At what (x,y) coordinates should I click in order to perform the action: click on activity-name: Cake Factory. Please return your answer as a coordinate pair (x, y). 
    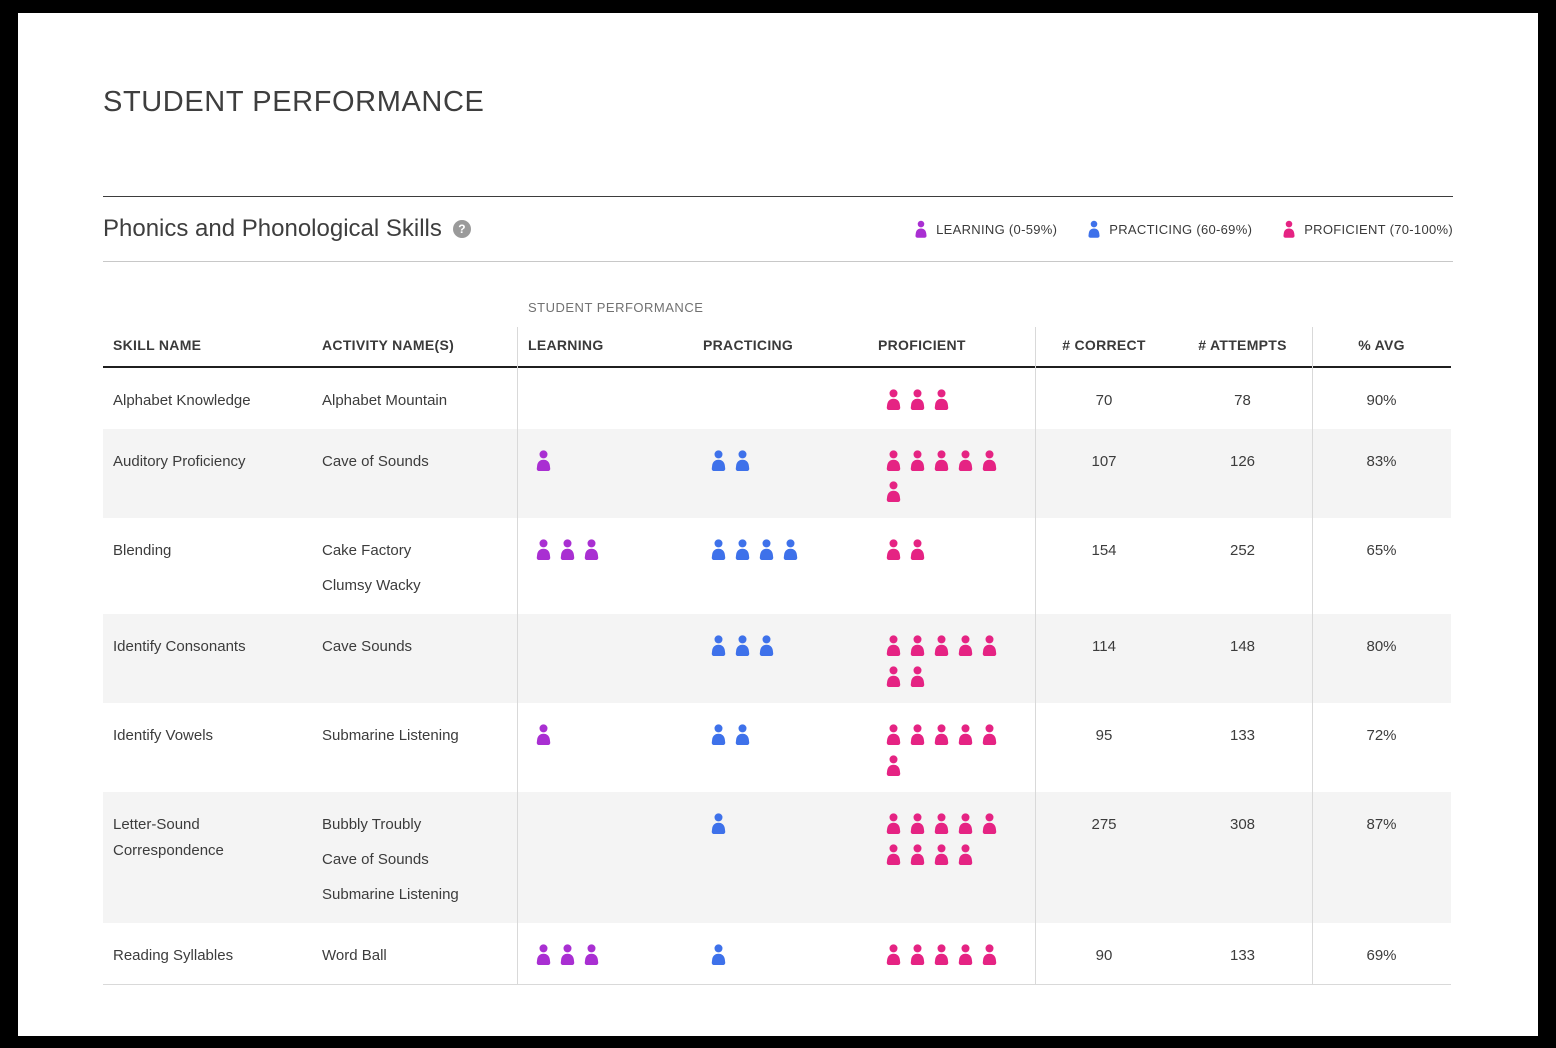
    Looking at the image, I should click on (367, 550).